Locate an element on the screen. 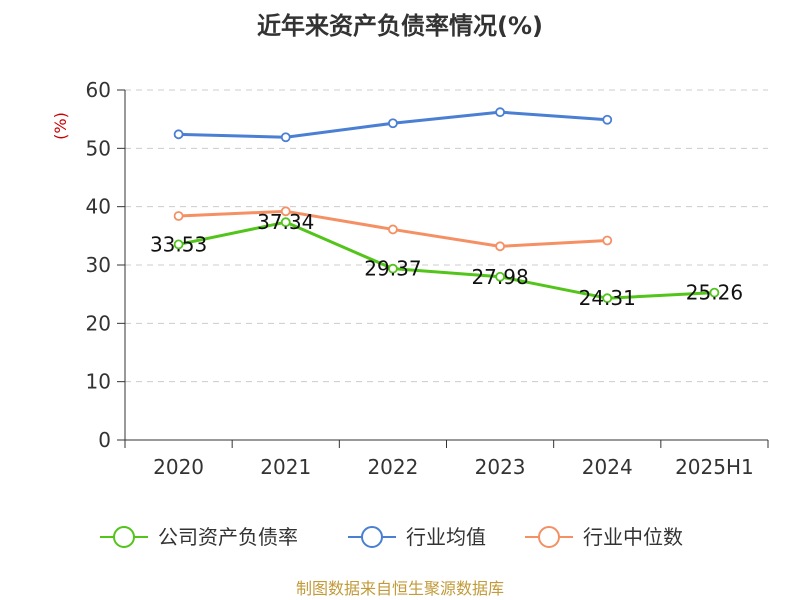 The height and width of the screenshot is (600, 800). data-label: 37.34 is located at coordinates (285, 222).